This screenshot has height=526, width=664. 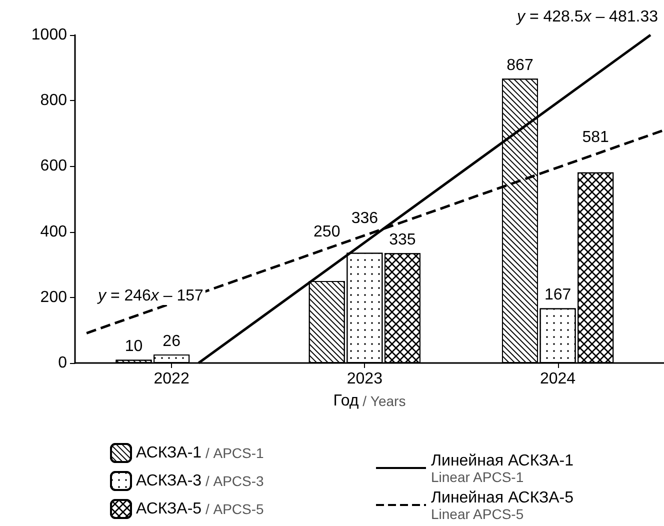 What do you see at coordinates (200, 509) in the screenshot?
I see `legend-label: АСКЗА-5 / APCS-5` at bounding box center [200, 509].